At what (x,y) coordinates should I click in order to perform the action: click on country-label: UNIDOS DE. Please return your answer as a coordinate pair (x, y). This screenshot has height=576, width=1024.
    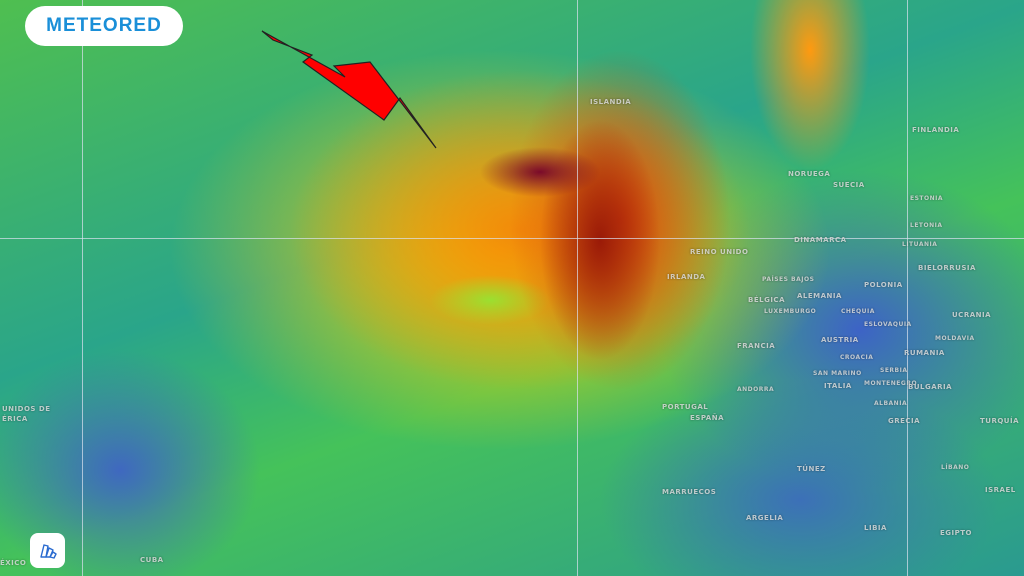
    Looking at the image, I should click on (26, 409).